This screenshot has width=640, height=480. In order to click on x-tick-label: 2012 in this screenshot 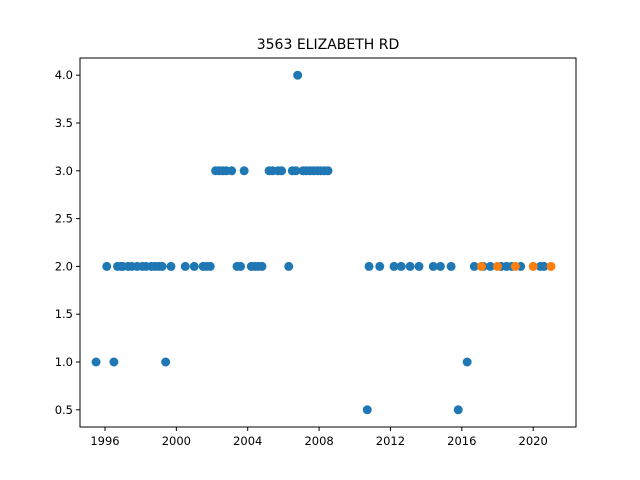, I will do `click(390, 441)`.